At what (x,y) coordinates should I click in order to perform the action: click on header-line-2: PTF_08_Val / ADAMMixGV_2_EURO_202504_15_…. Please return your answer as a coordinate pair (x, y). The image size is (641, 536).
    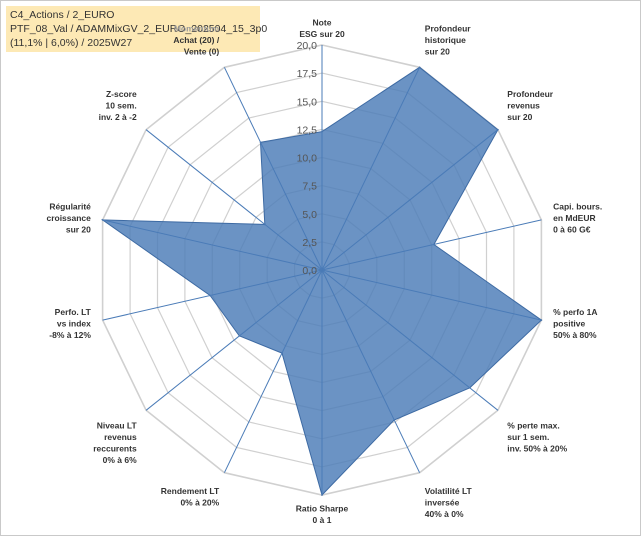
    Looking at the image, I should click on (139, 29).